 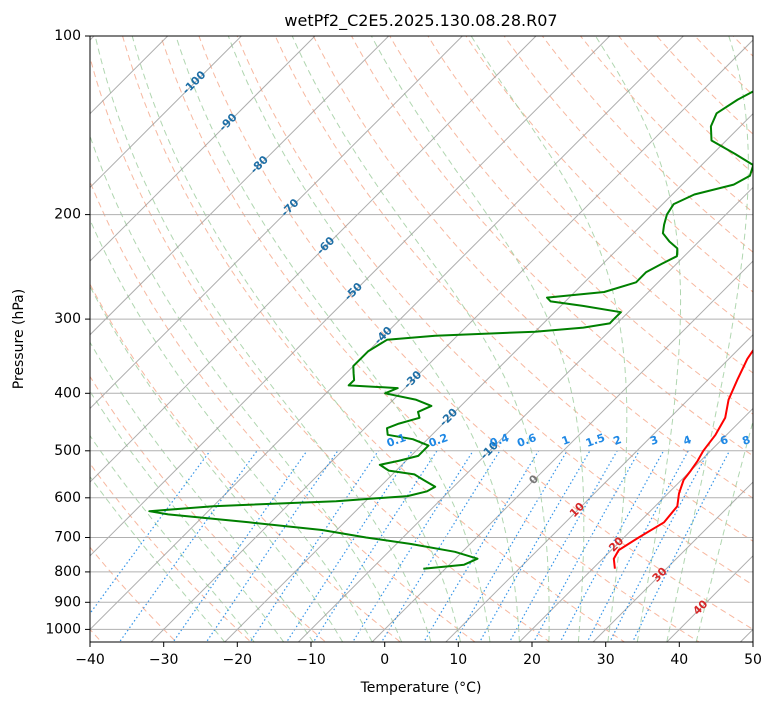 I want to click on y-axis-label: Pressure (hPa), so click(x=19, y=339).